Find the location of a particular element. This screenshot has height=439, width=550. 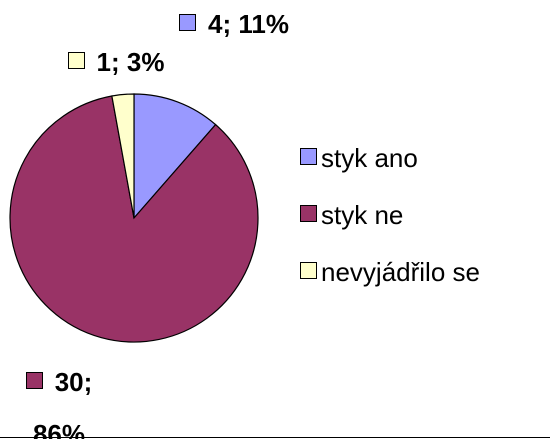

legend-label: styk ne is located at coordinates (362, 215).